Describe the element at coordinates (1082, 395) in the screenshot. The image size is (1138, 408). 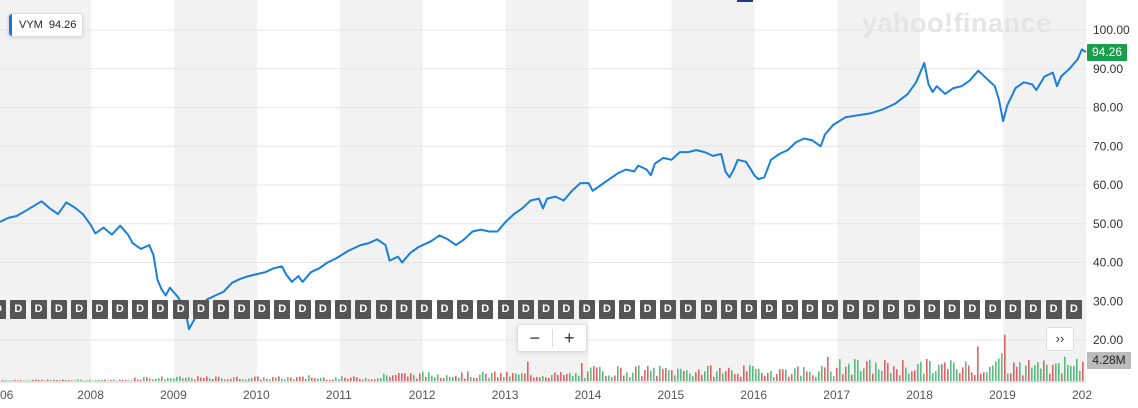
I see `x-tick-label: 202` at that location.